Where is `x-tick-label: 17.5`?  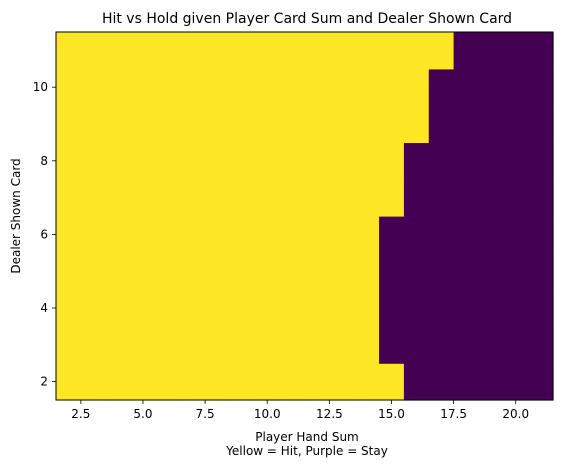
x-tick-label: 17.5 is located at coordinates (453, 414).